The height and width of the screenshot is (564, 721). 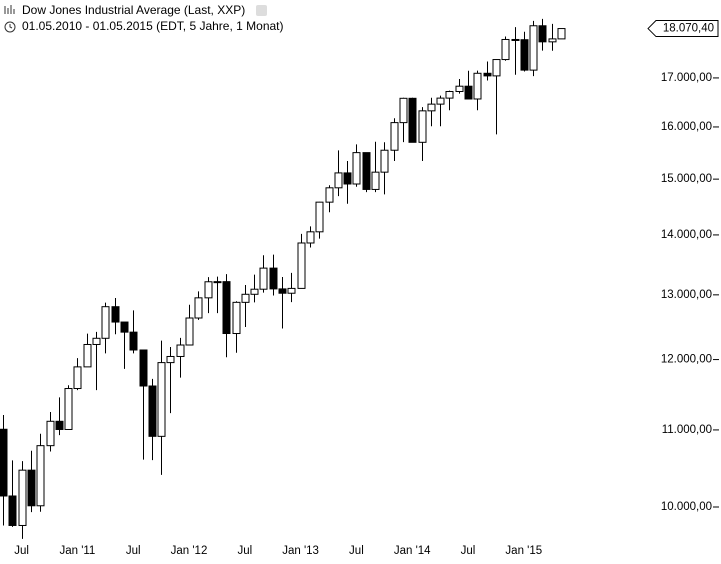 I want to click on last-price-tag, so click(x=683, y=29).